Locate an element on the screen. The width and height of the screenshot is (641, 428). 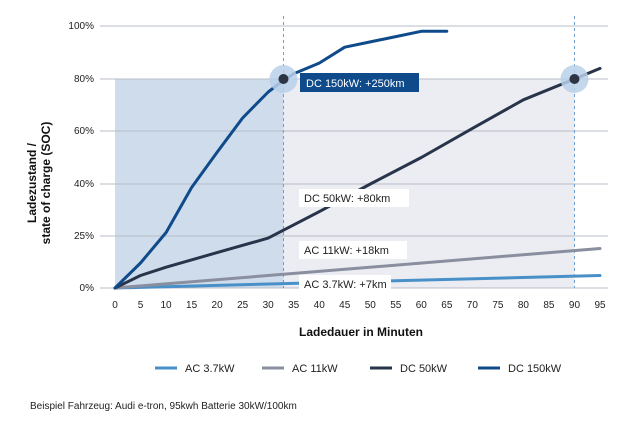
y-axis-title-line1: Ladezustand / is located at coordinates (32, 182).